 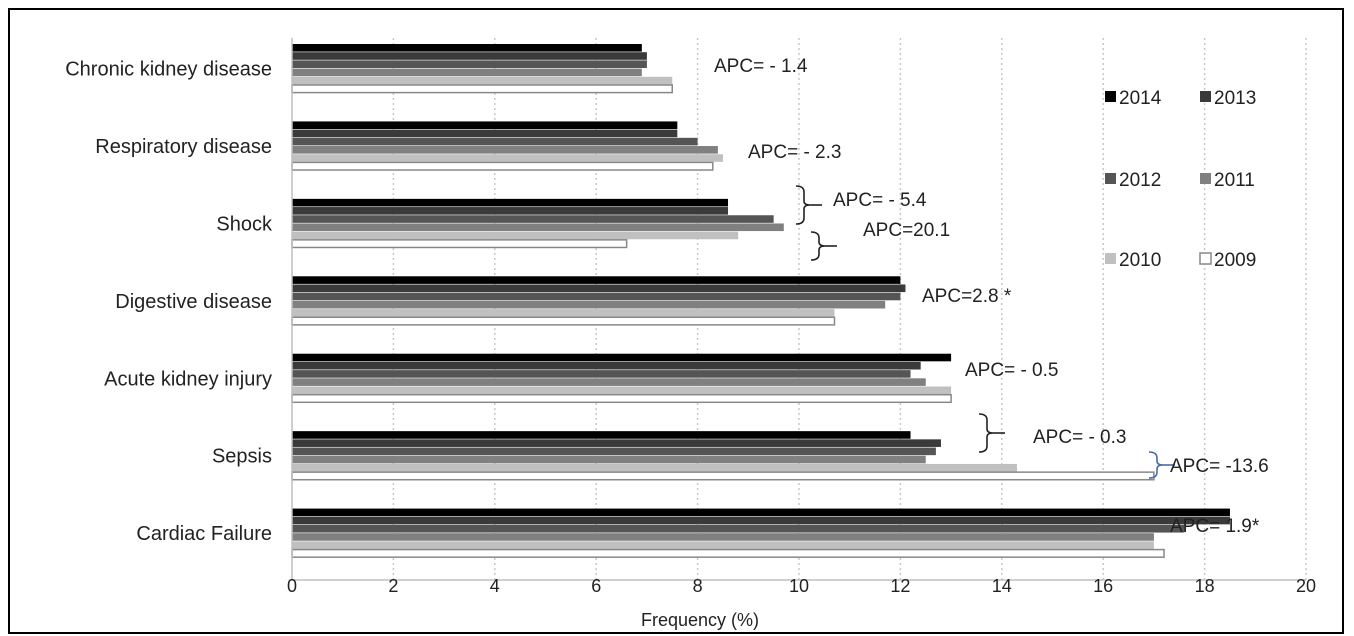 I want to click on category-label: Cardiac Failure, so click(x=204, y=534).